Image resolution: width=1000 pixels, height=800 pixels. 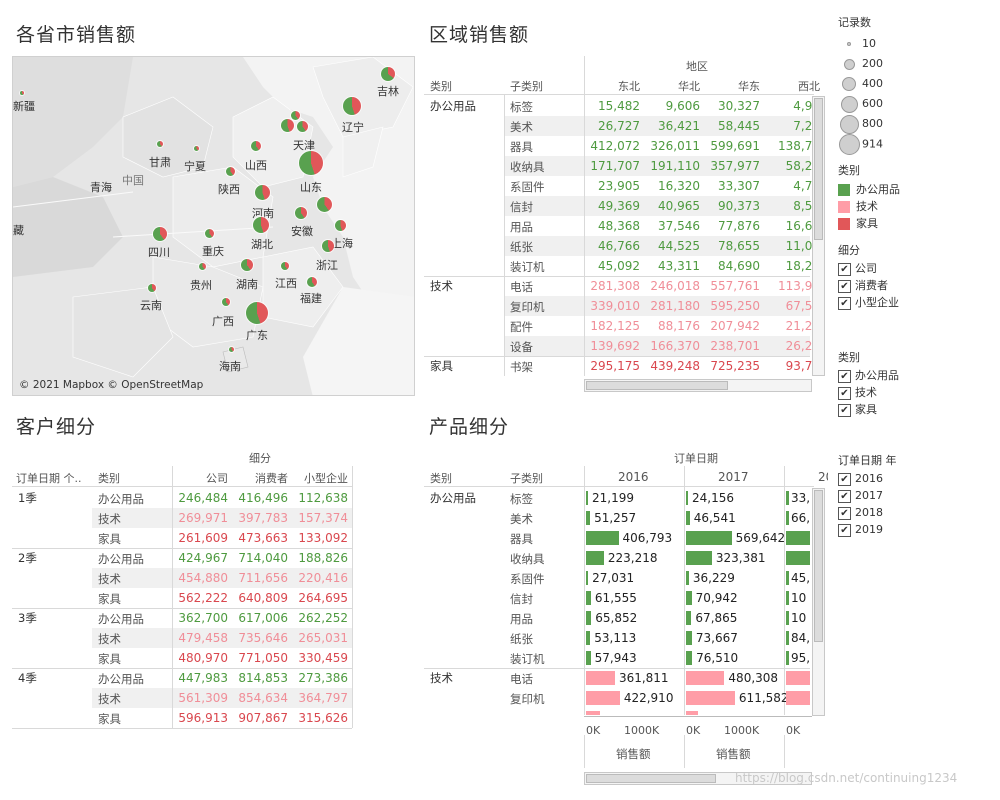 I want to click on region-horizontal-scroll-thumb, so click(x=657, y=385).